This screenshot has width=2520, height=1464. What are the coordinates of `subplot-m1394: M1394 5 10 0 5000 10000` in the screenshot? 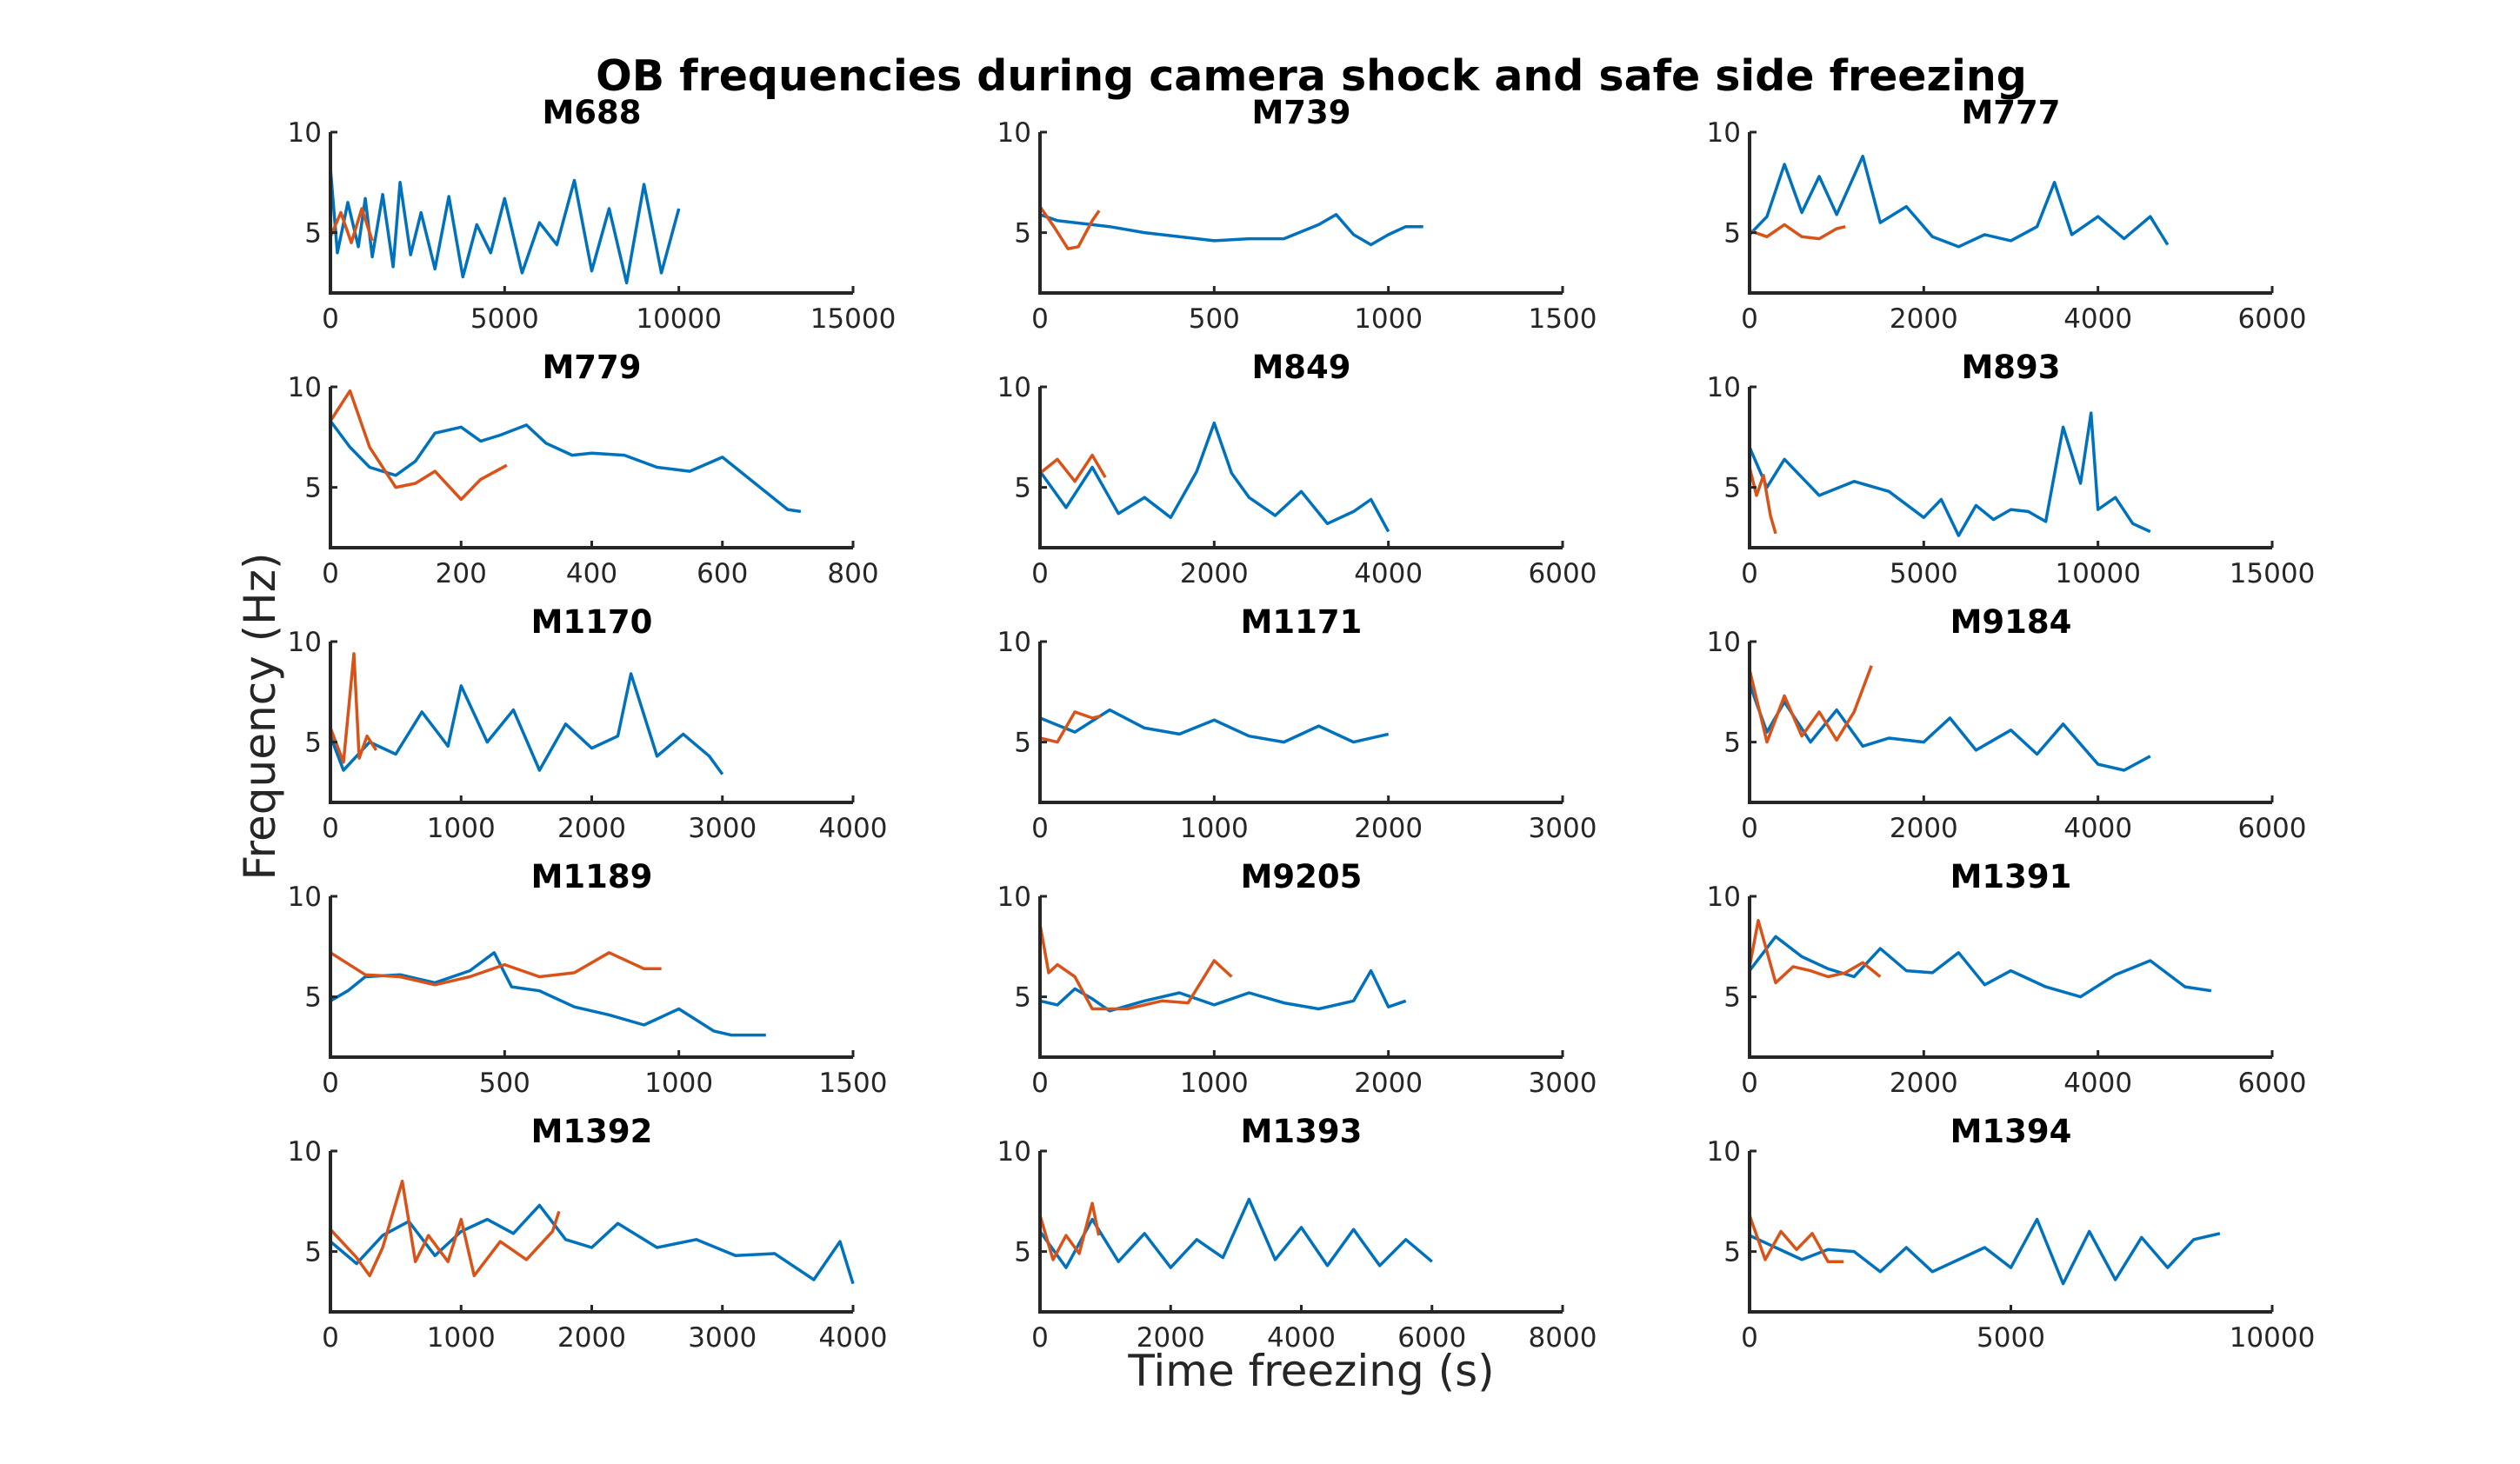 It's located at (2011, 1233).